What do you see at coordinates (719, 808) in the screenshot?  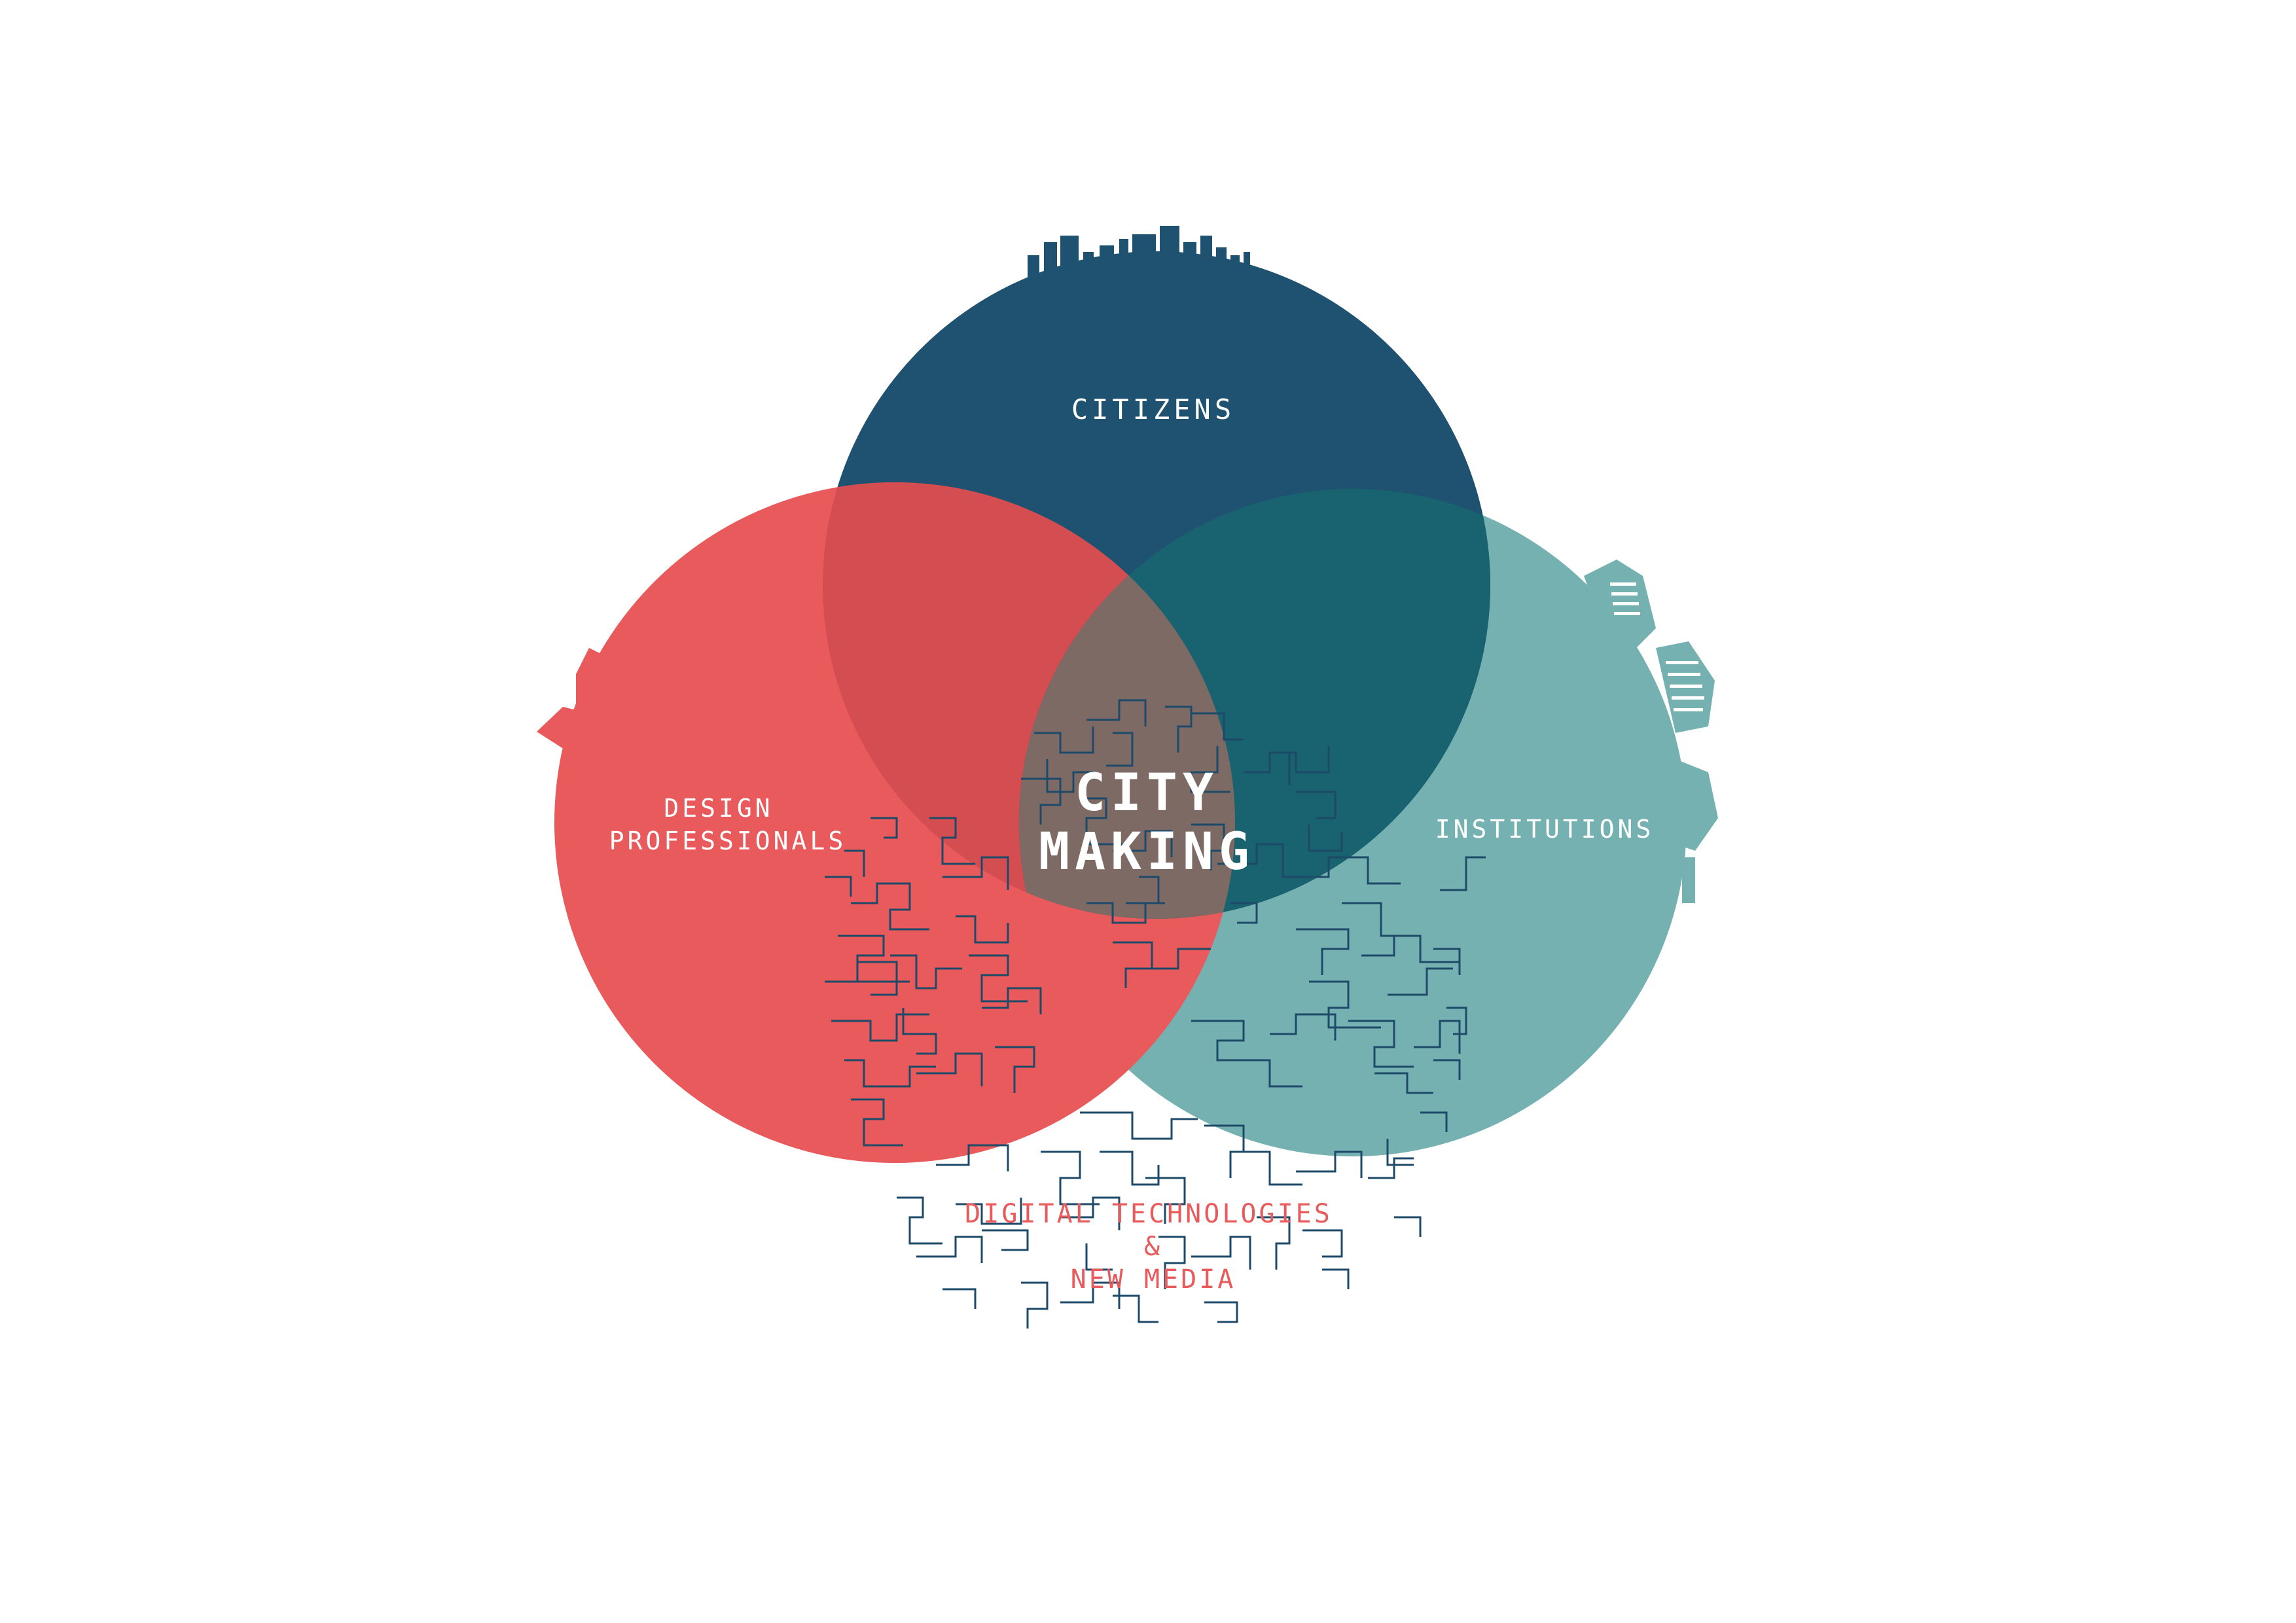 I see `design-label-line1: DESIGN` at bounding box center [719, 808].